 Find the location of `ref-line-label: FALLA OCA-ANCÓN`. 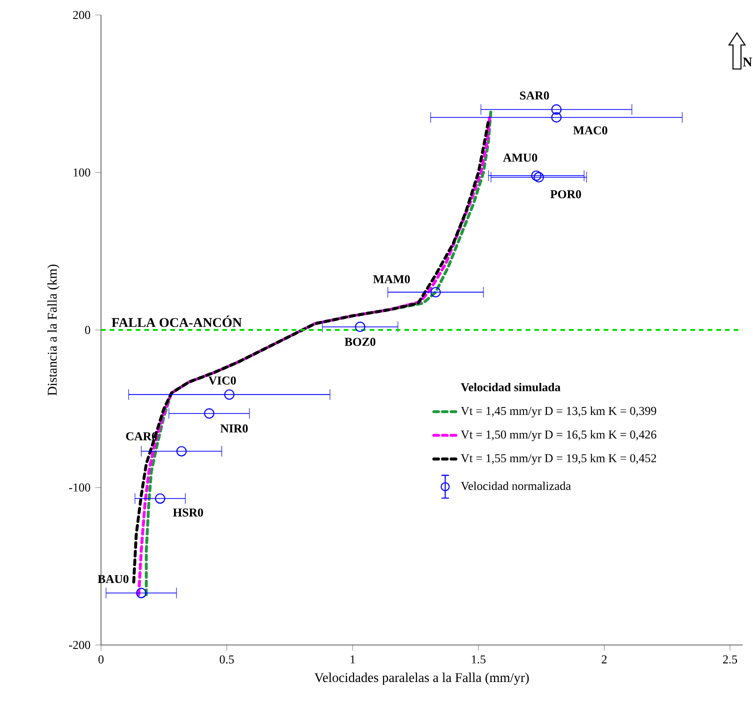

ref-line-label: FALLA OCA-ANCÓN is located at coordinates (177, 321).